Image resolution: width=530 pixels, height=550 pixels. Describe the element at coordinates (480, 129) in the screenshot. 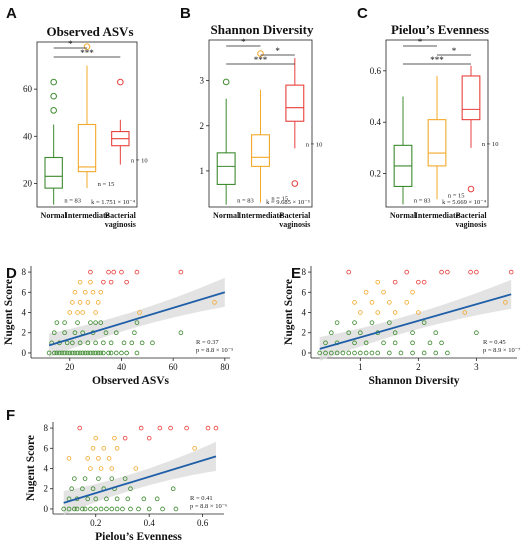

I see `box-2: n = 10` at that location.